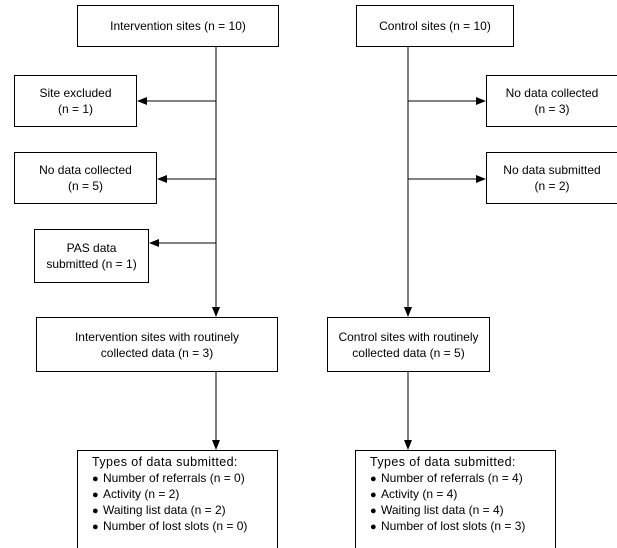 This screenshot has width=617, height=548. I want to click on pas-data-submitted-line1: PAS data, so click(91, 248).